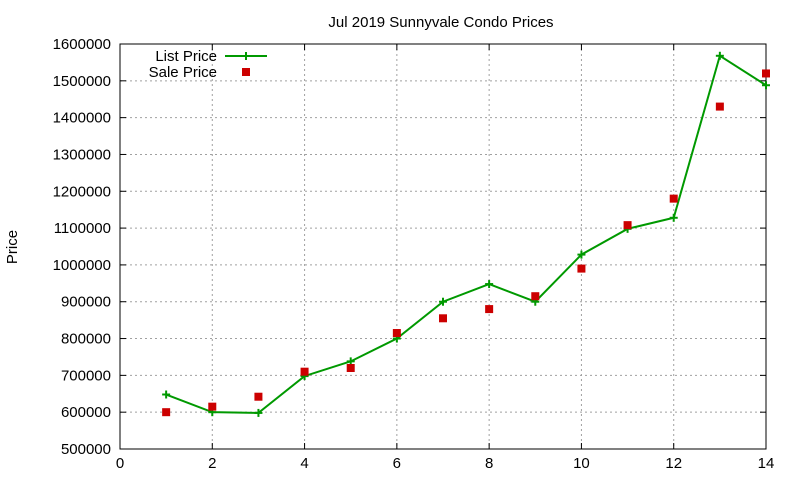 The image size is (800, 480). I want to click on x-tick-label: 6, so click(397, 463).